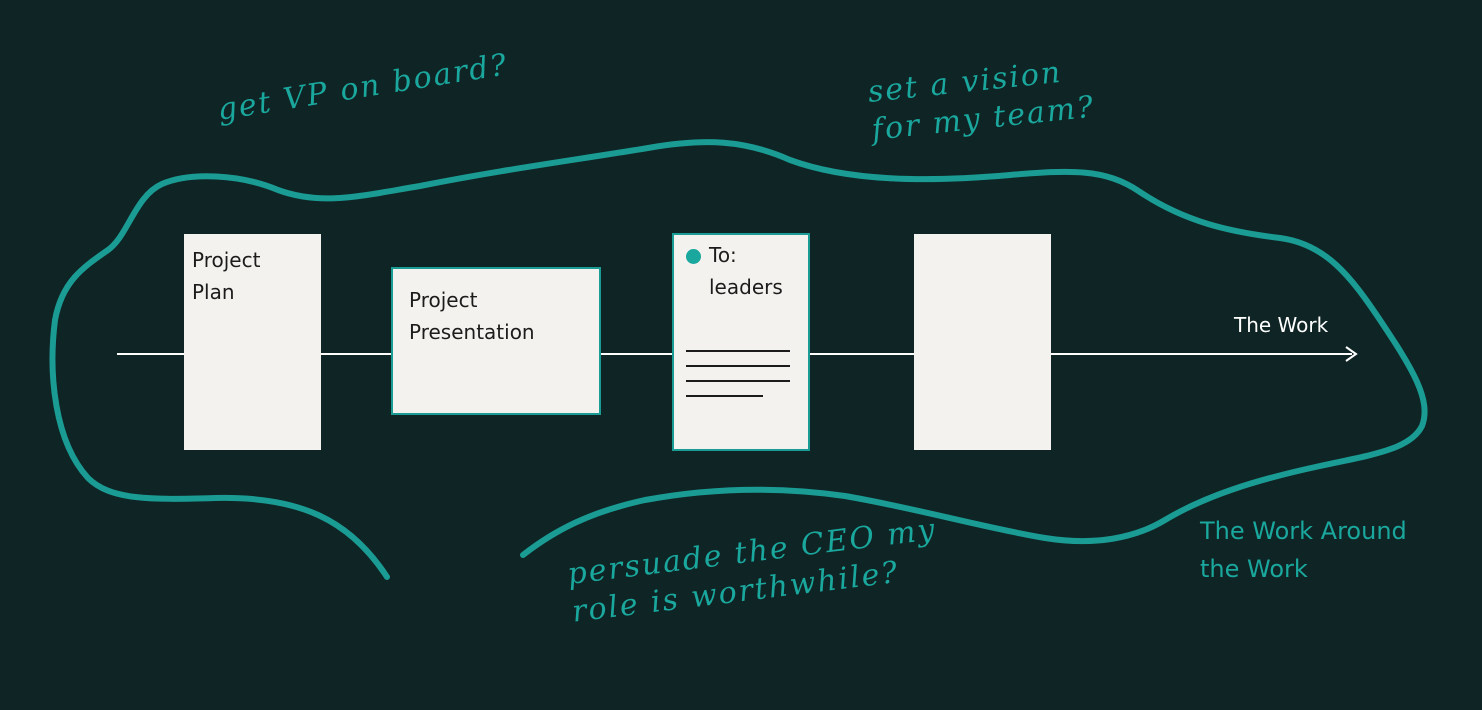 The height and width of the screenshot is (710, 1482). Describe the element at coordinates (982, 342) in the screenshot. I see `blank-card` at that location.